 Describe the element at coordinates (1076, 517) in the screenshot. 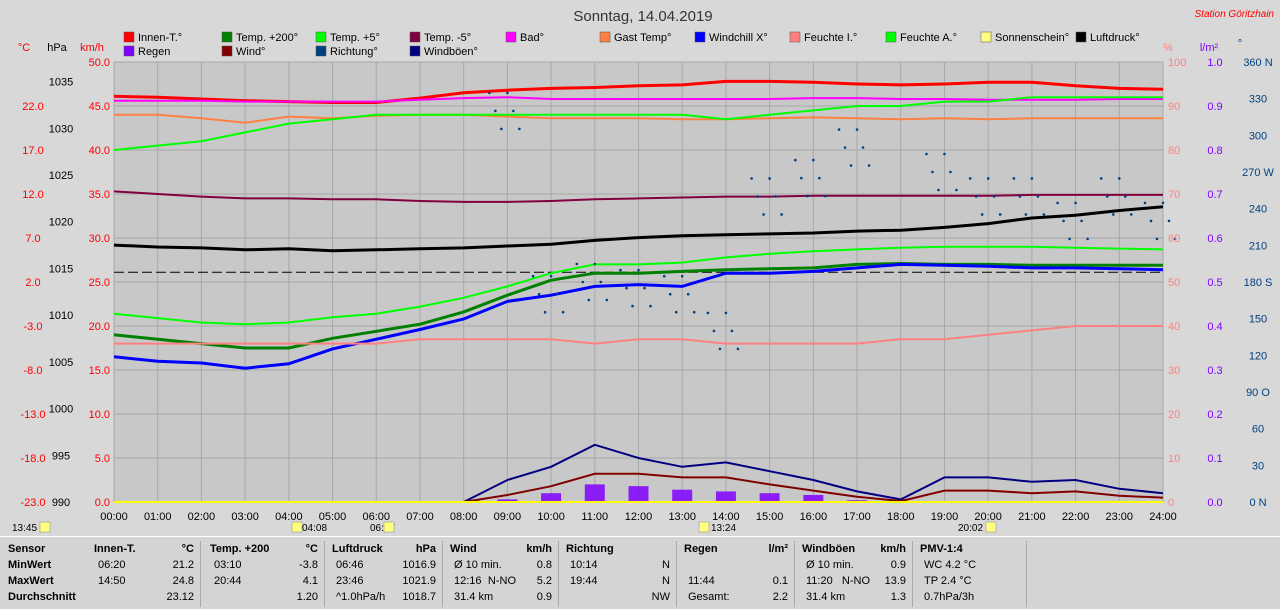

I see `x-tick-label: 22:00` at that location.